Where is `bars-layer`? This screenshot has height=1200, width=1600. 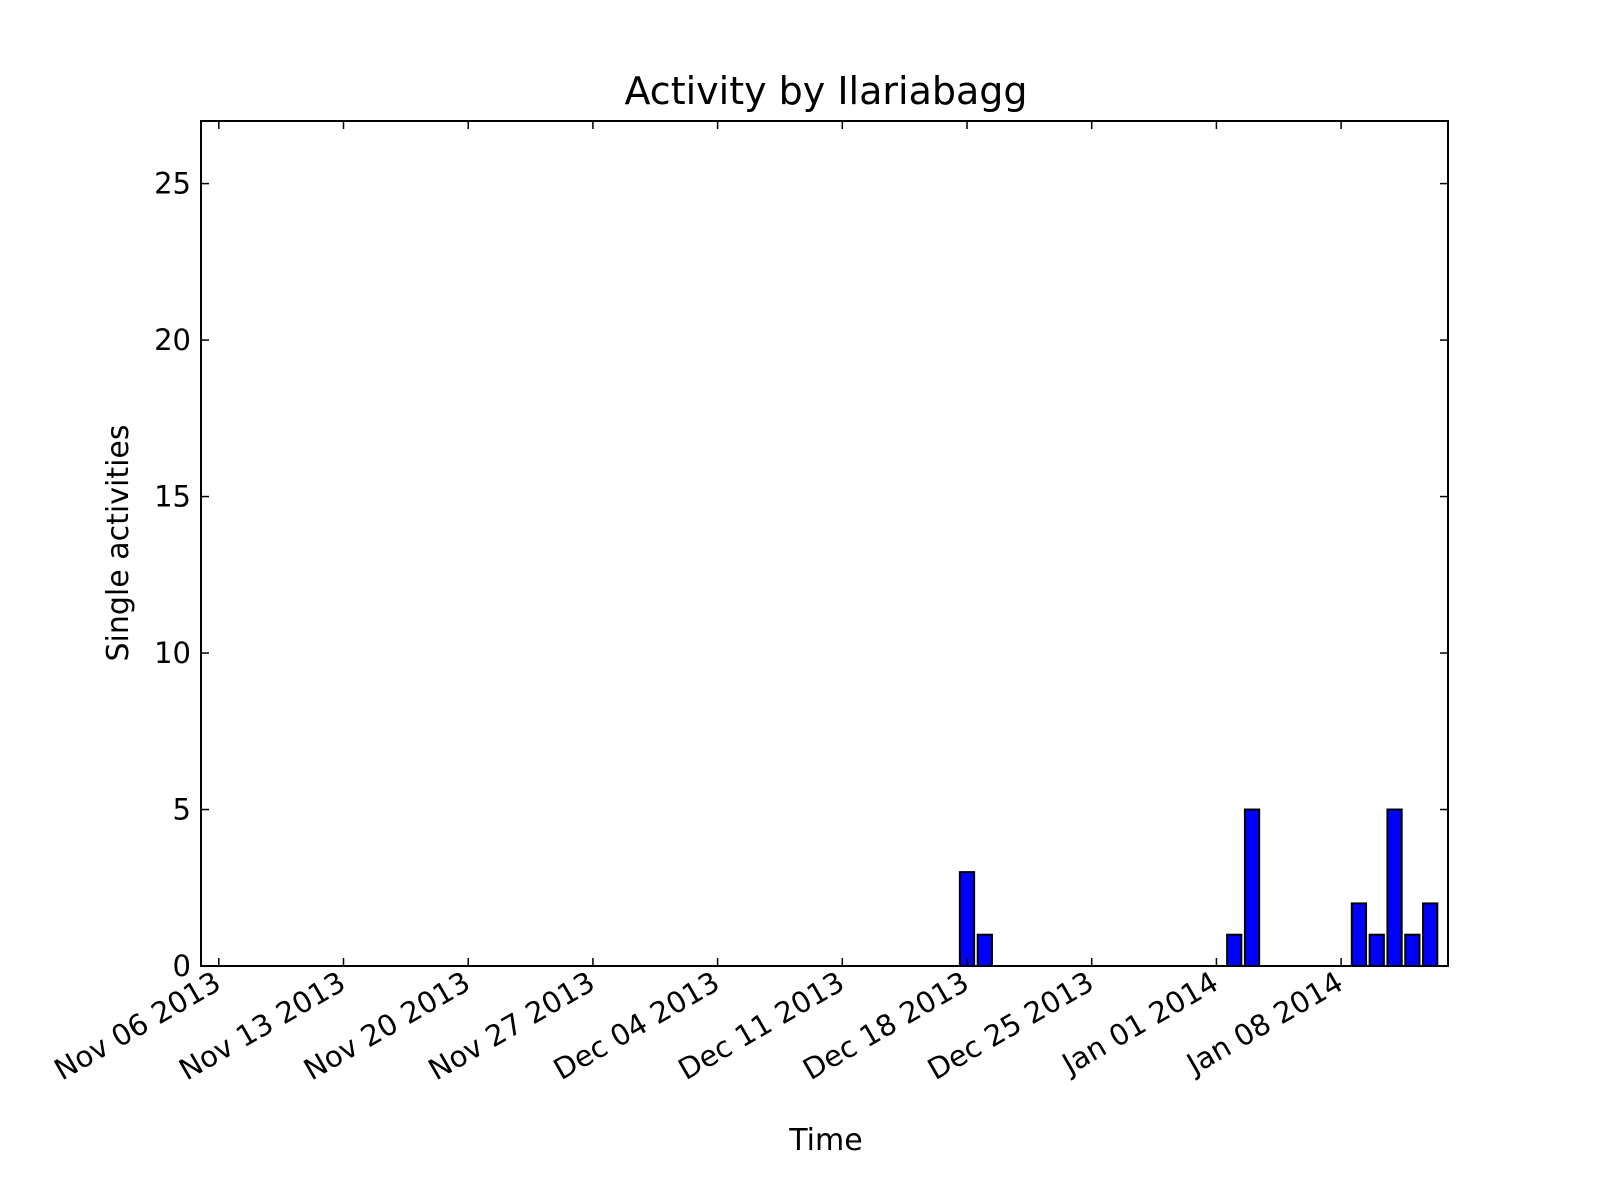
bars-layer is located at coordinates (1198, 888).